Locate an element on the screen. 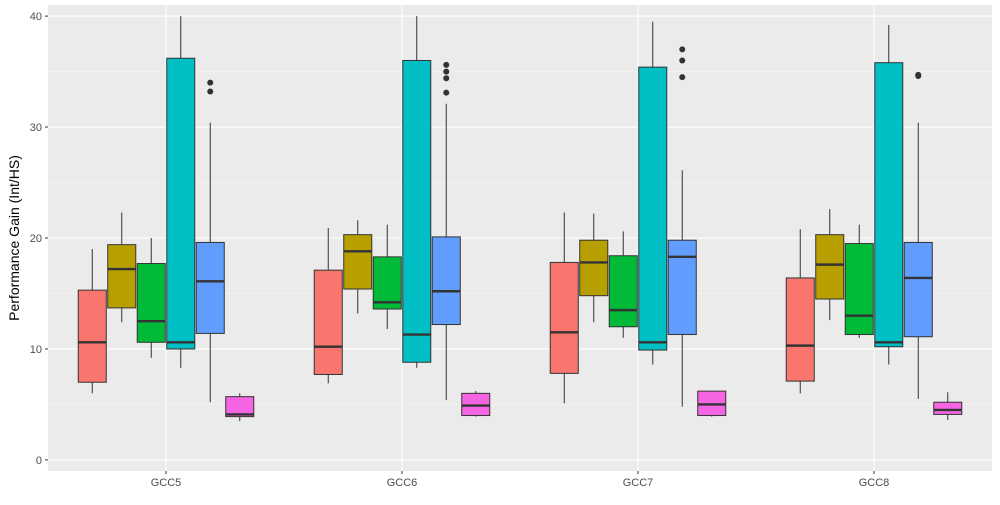 The image size is (1000, 505). box-group-2-gcc5 is located at coordinates (122, 267).